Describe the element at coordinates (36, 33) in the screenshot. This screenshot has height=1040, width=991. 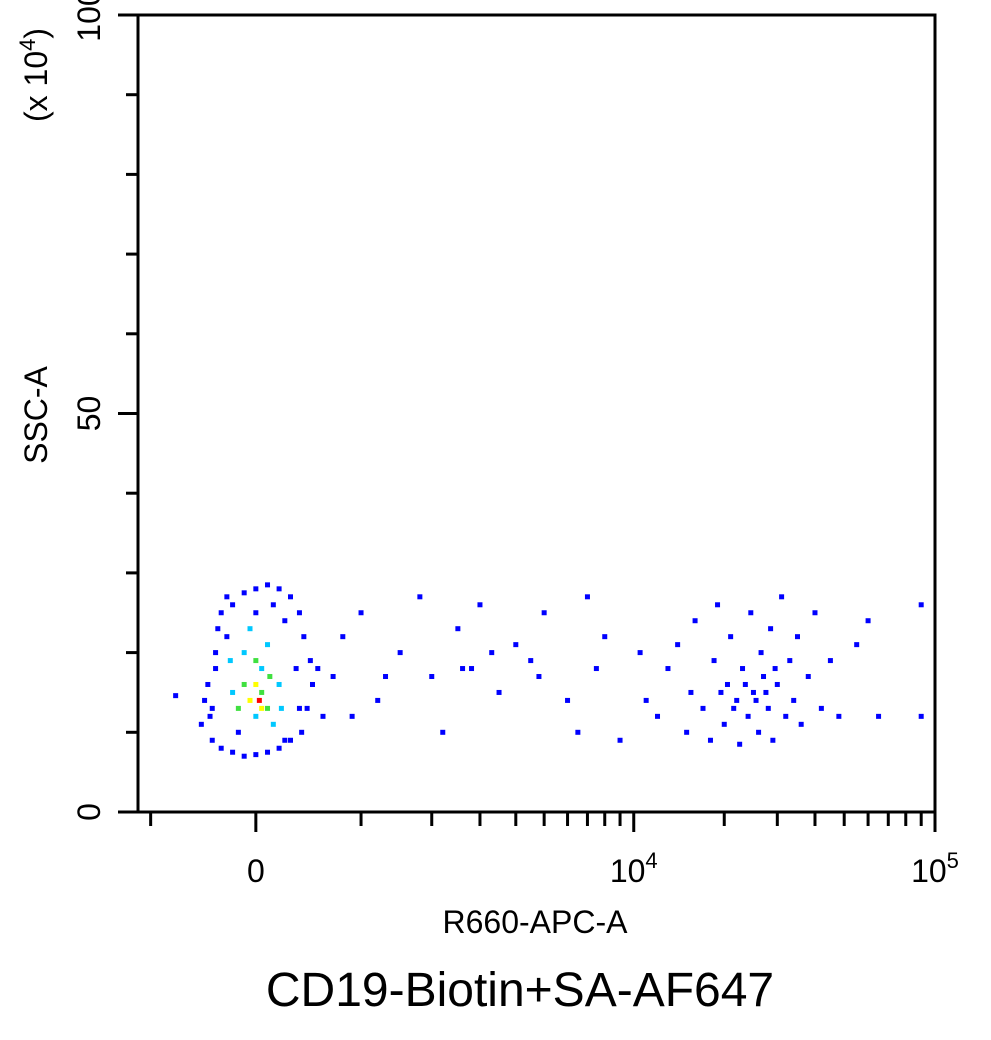
I see `y-multiplier-close: )` at that location.